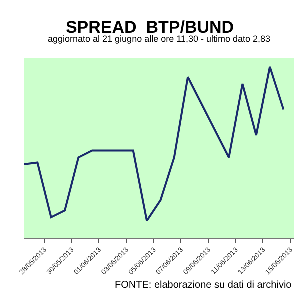 This screenshot has height=300, width=300. Describe the element at coordinates (150, 27) in the screenshot. I see `chart-title: SPREAD BTP/BUND` at that location.